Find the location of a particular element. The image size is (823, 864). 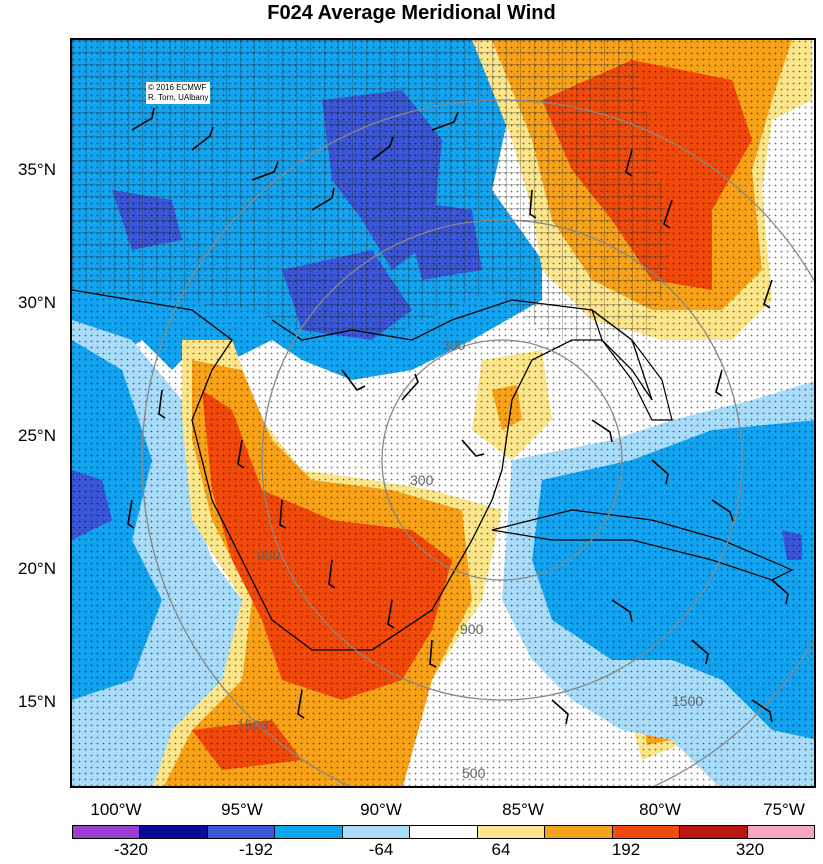

lon-label-85w: 85°W is located at coordinates (523, 809).